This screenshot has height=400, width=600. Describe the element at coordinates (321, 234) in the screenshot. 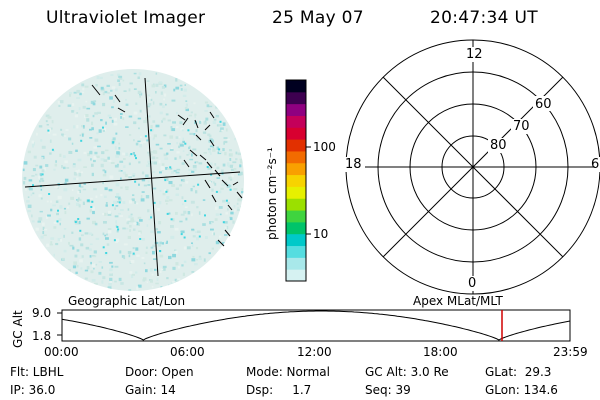

I see `colorbar-tick-10: 10` at that location.